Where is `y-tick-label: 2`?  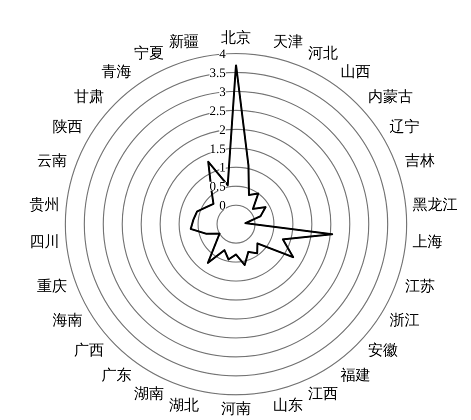 y-tick-label: 2 is located at coordinates (222, 129).